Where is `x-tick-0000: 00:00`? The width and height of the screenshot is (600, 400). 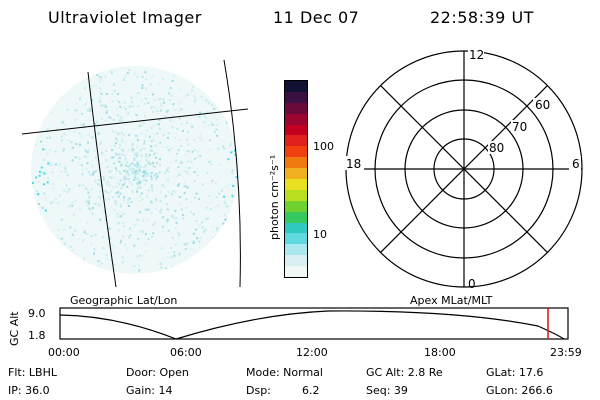
x-tick-0000: 00:00 is located at coordinates (64, 352).